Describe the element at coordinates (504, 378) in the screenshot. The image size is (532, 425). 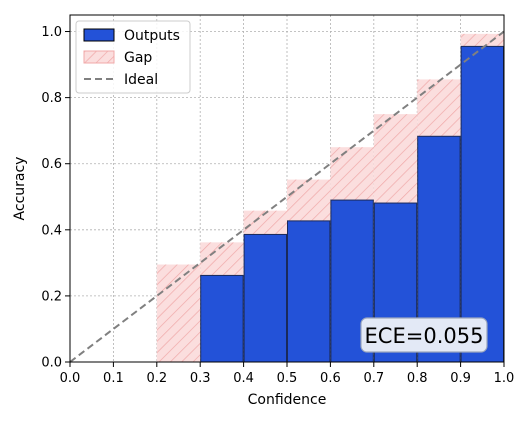
I see `x-tick-label: 1.0` at that location.